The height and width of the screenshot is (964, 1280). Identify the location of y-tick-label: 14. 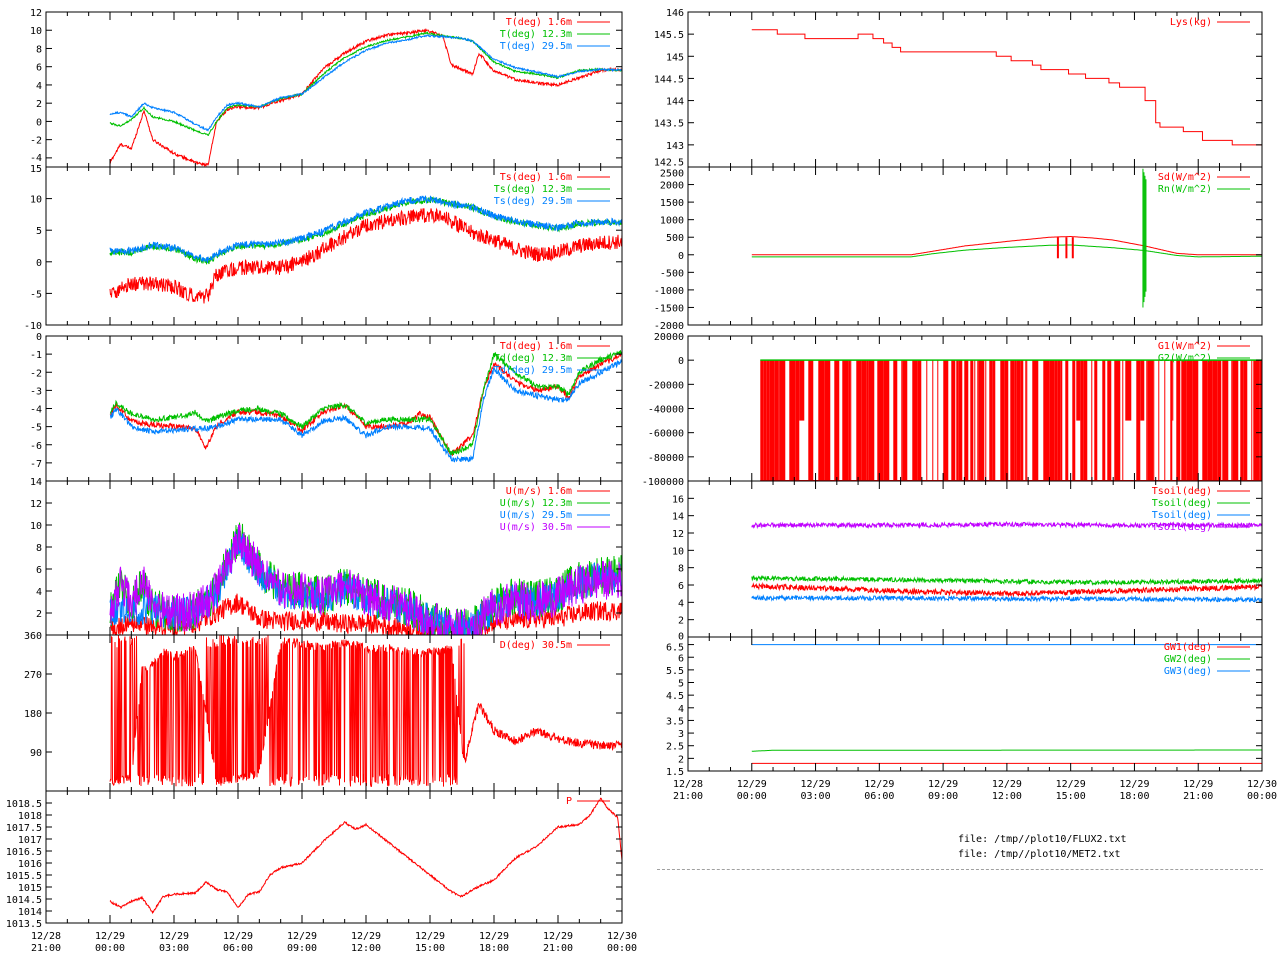
(678, 517).